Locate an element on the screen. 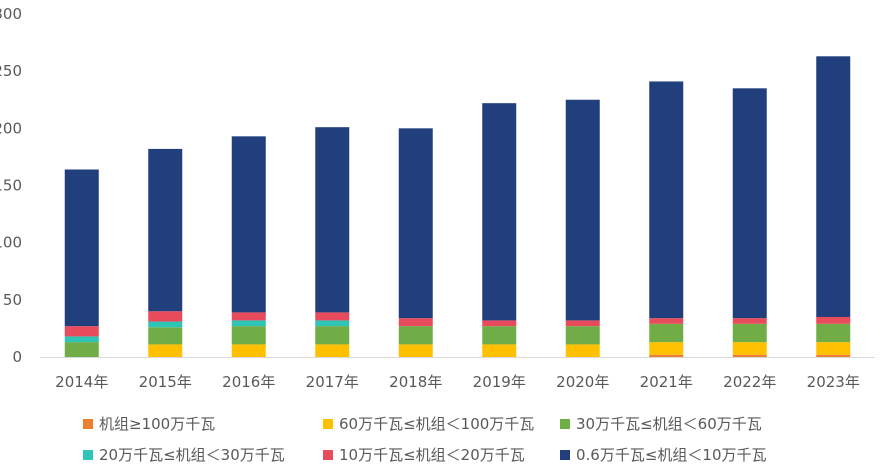 The image size is (883, 474). y-tick-label: 50 is located at coordinates (12, 300).